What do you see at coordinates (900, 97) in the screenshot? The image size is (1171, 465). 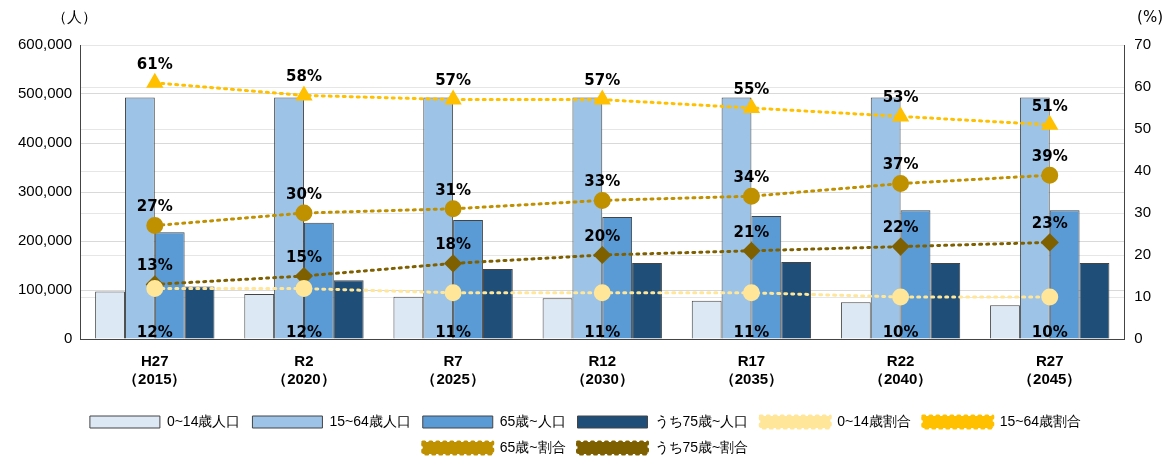 I see `data-label: 53%` at bounding box center [900, 97].